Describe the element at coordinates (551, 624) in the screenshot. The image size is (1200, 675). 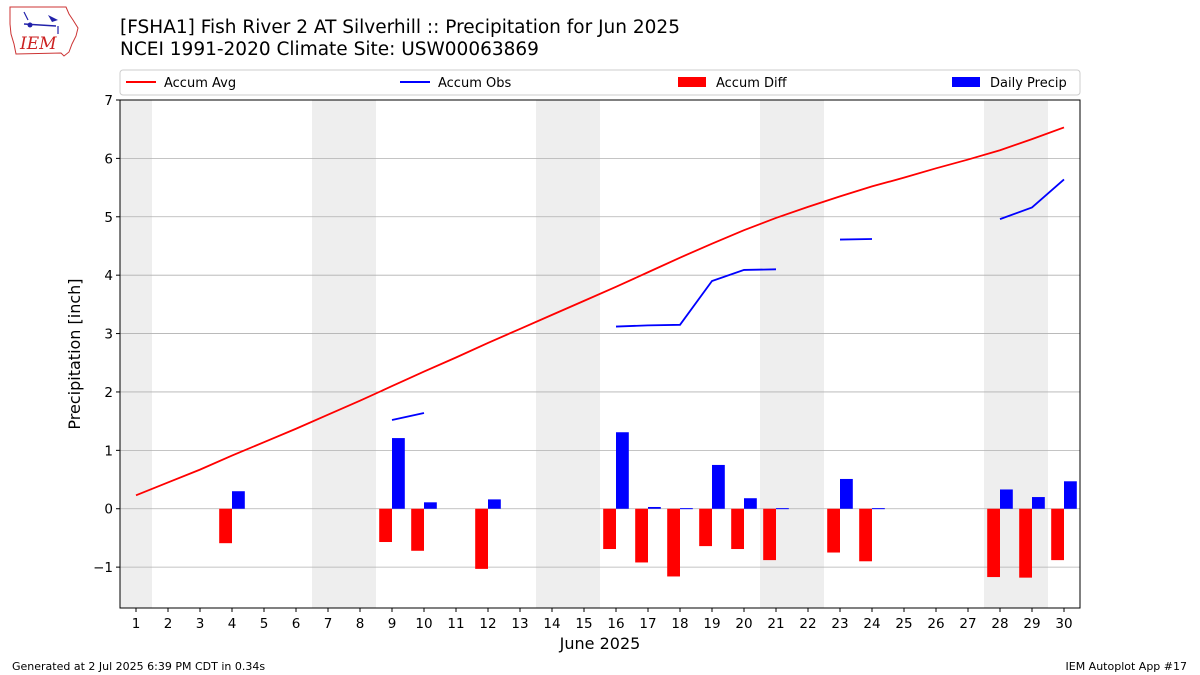
I see `x-tick-label: 14` at that location.